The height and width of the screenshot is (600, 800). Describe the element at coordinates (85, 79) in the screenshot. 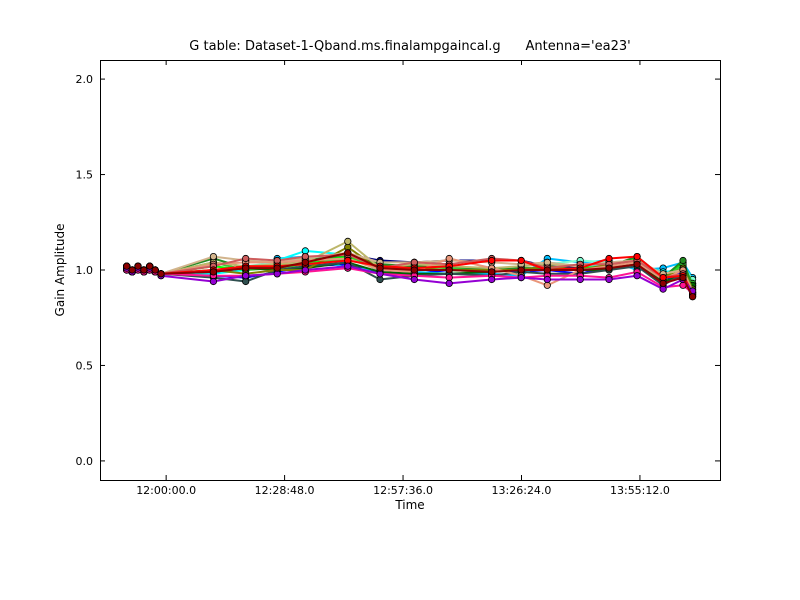

I see `y-tick-label: 2.0` at that location.